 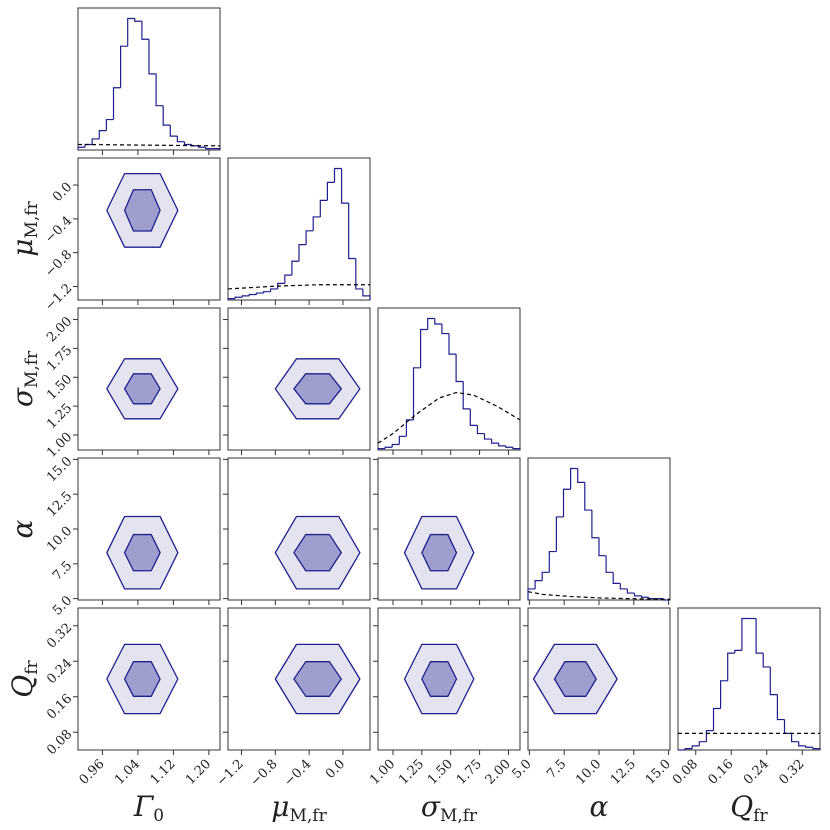 What do you see at coordinates (148, 808) in the screenshot?
I see `axis-label: Γ0` at bounding box center [148, 808].